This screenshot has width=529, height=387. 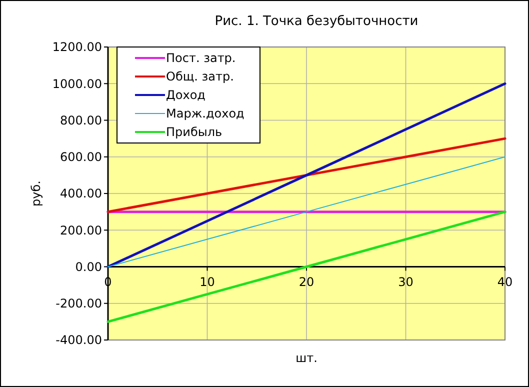 I want to click on y-tick-label: -400.00, so click(x=79, y=340).